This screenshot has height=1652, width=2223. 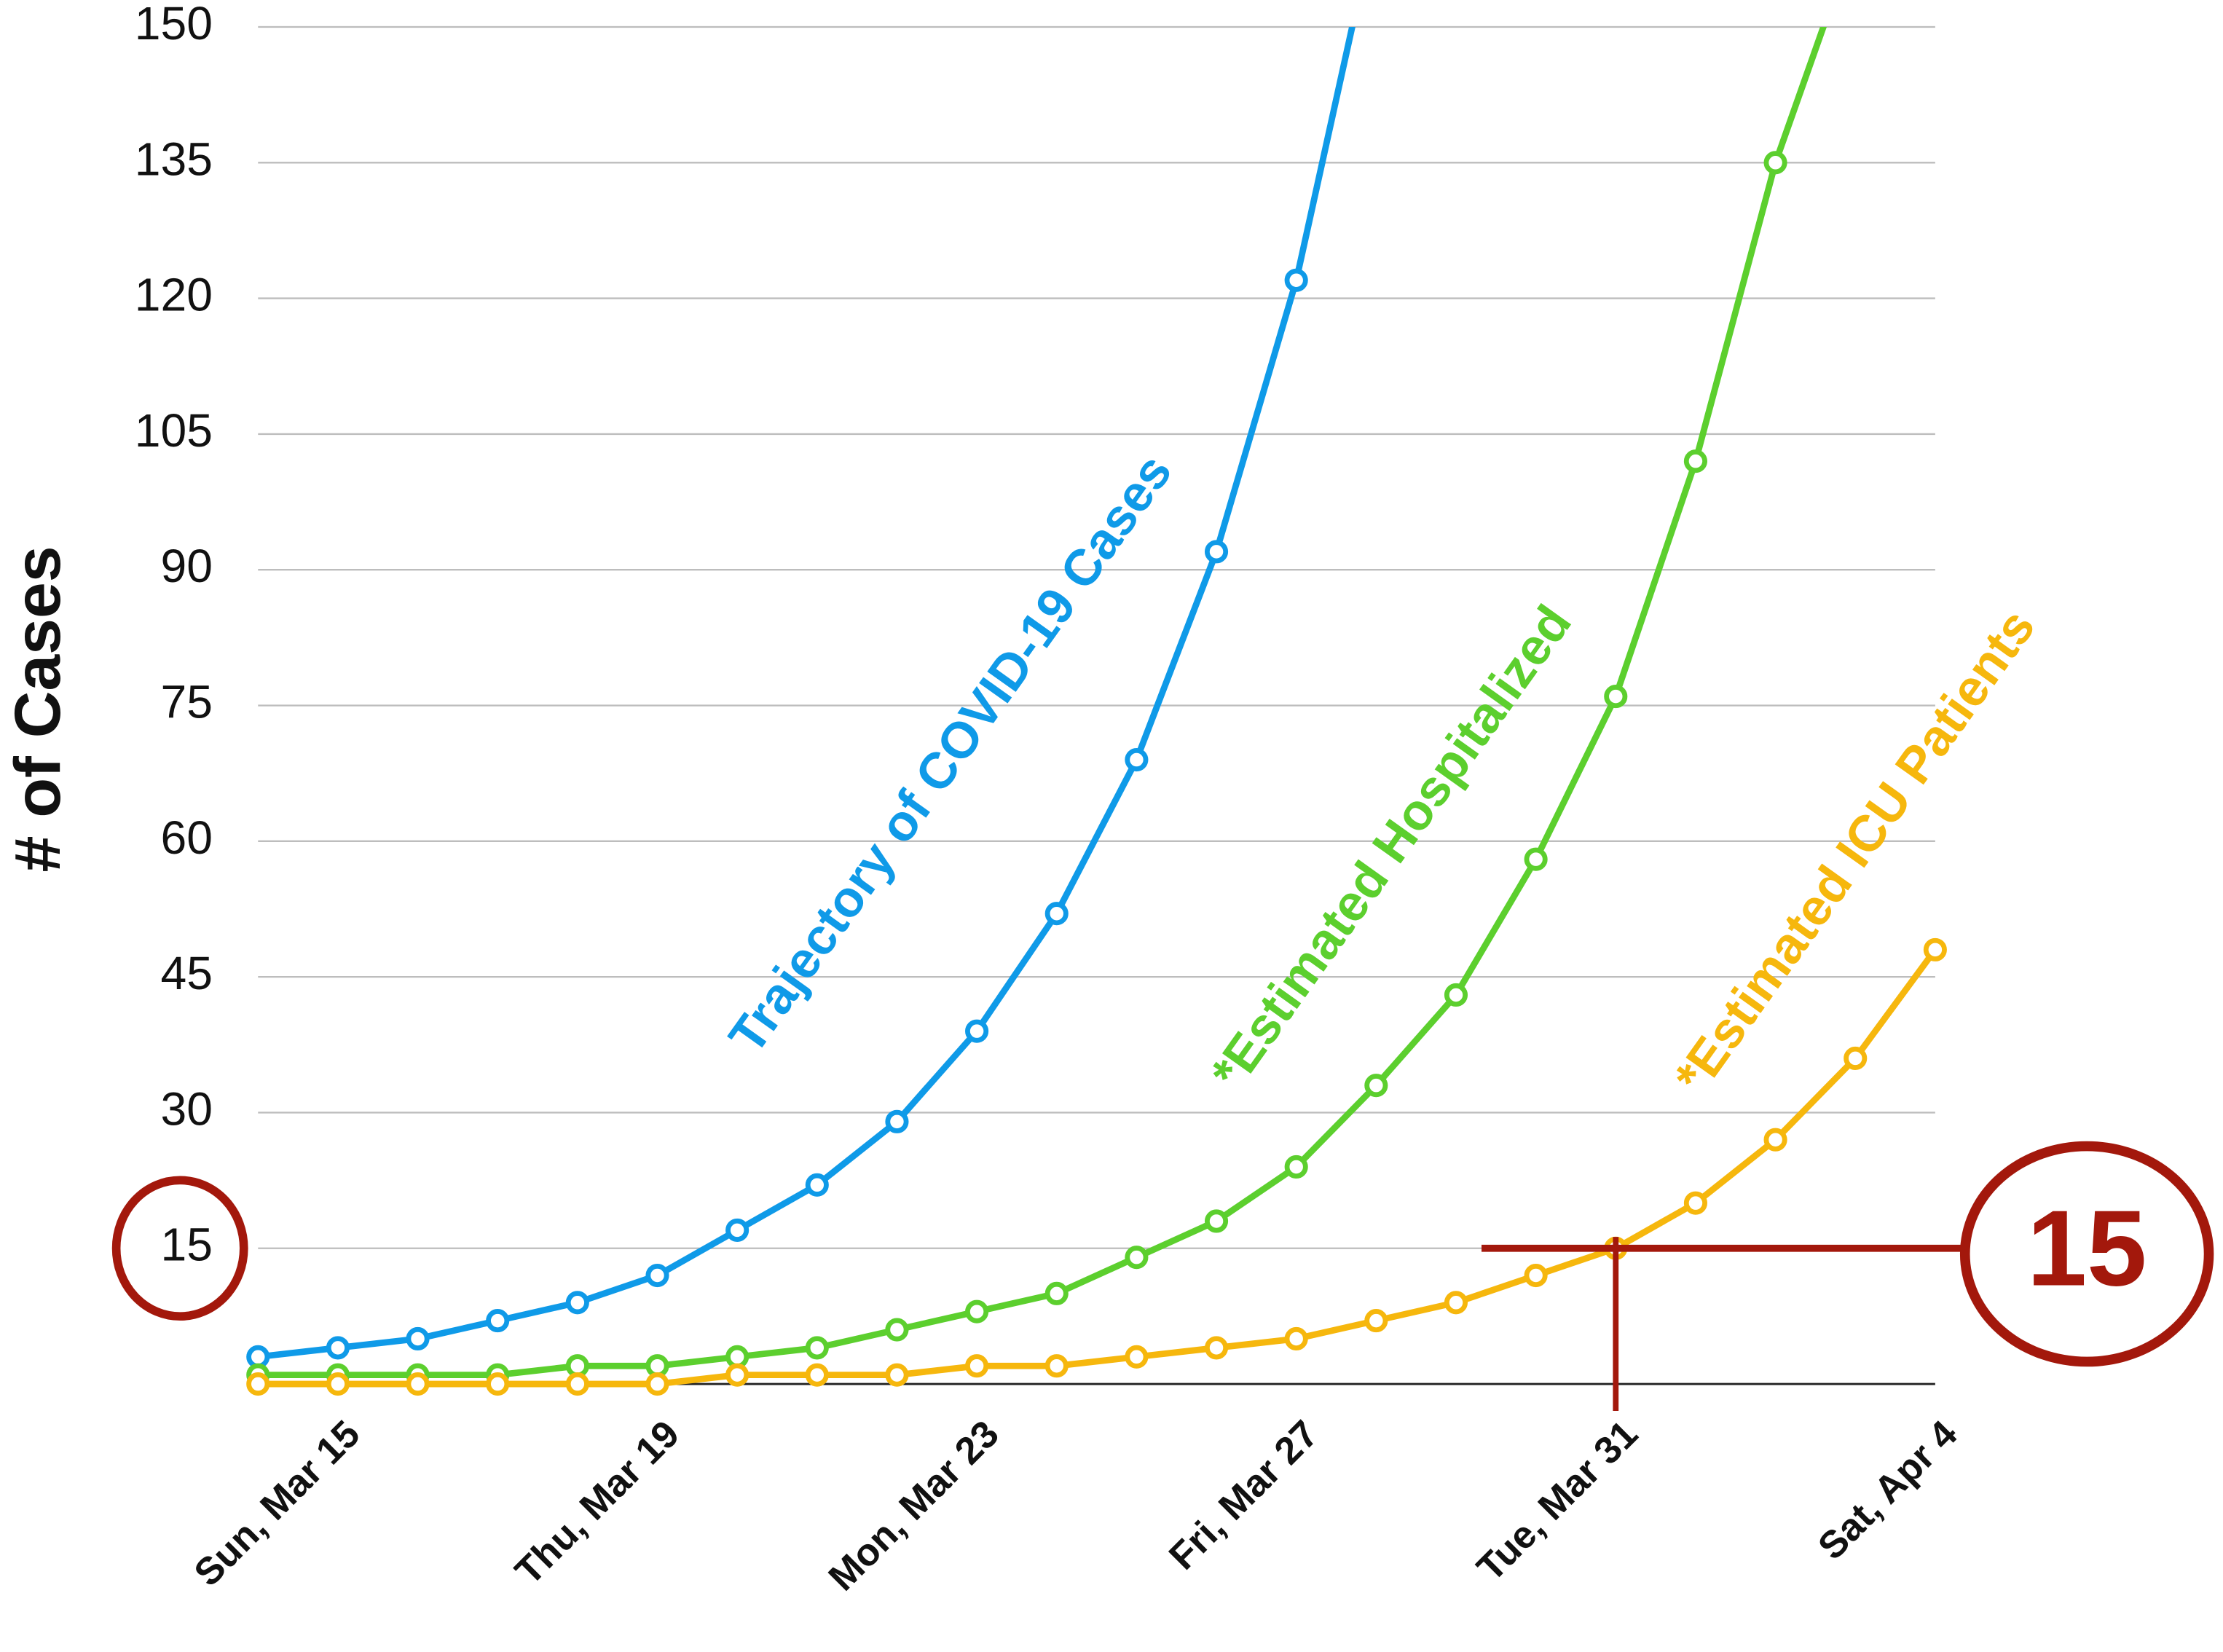 What do you see at coordinates (1888, 1490) in the screenshot?
I see `x-tick-label: Sat, Apr 4` at bounding box center [1888, 1490].